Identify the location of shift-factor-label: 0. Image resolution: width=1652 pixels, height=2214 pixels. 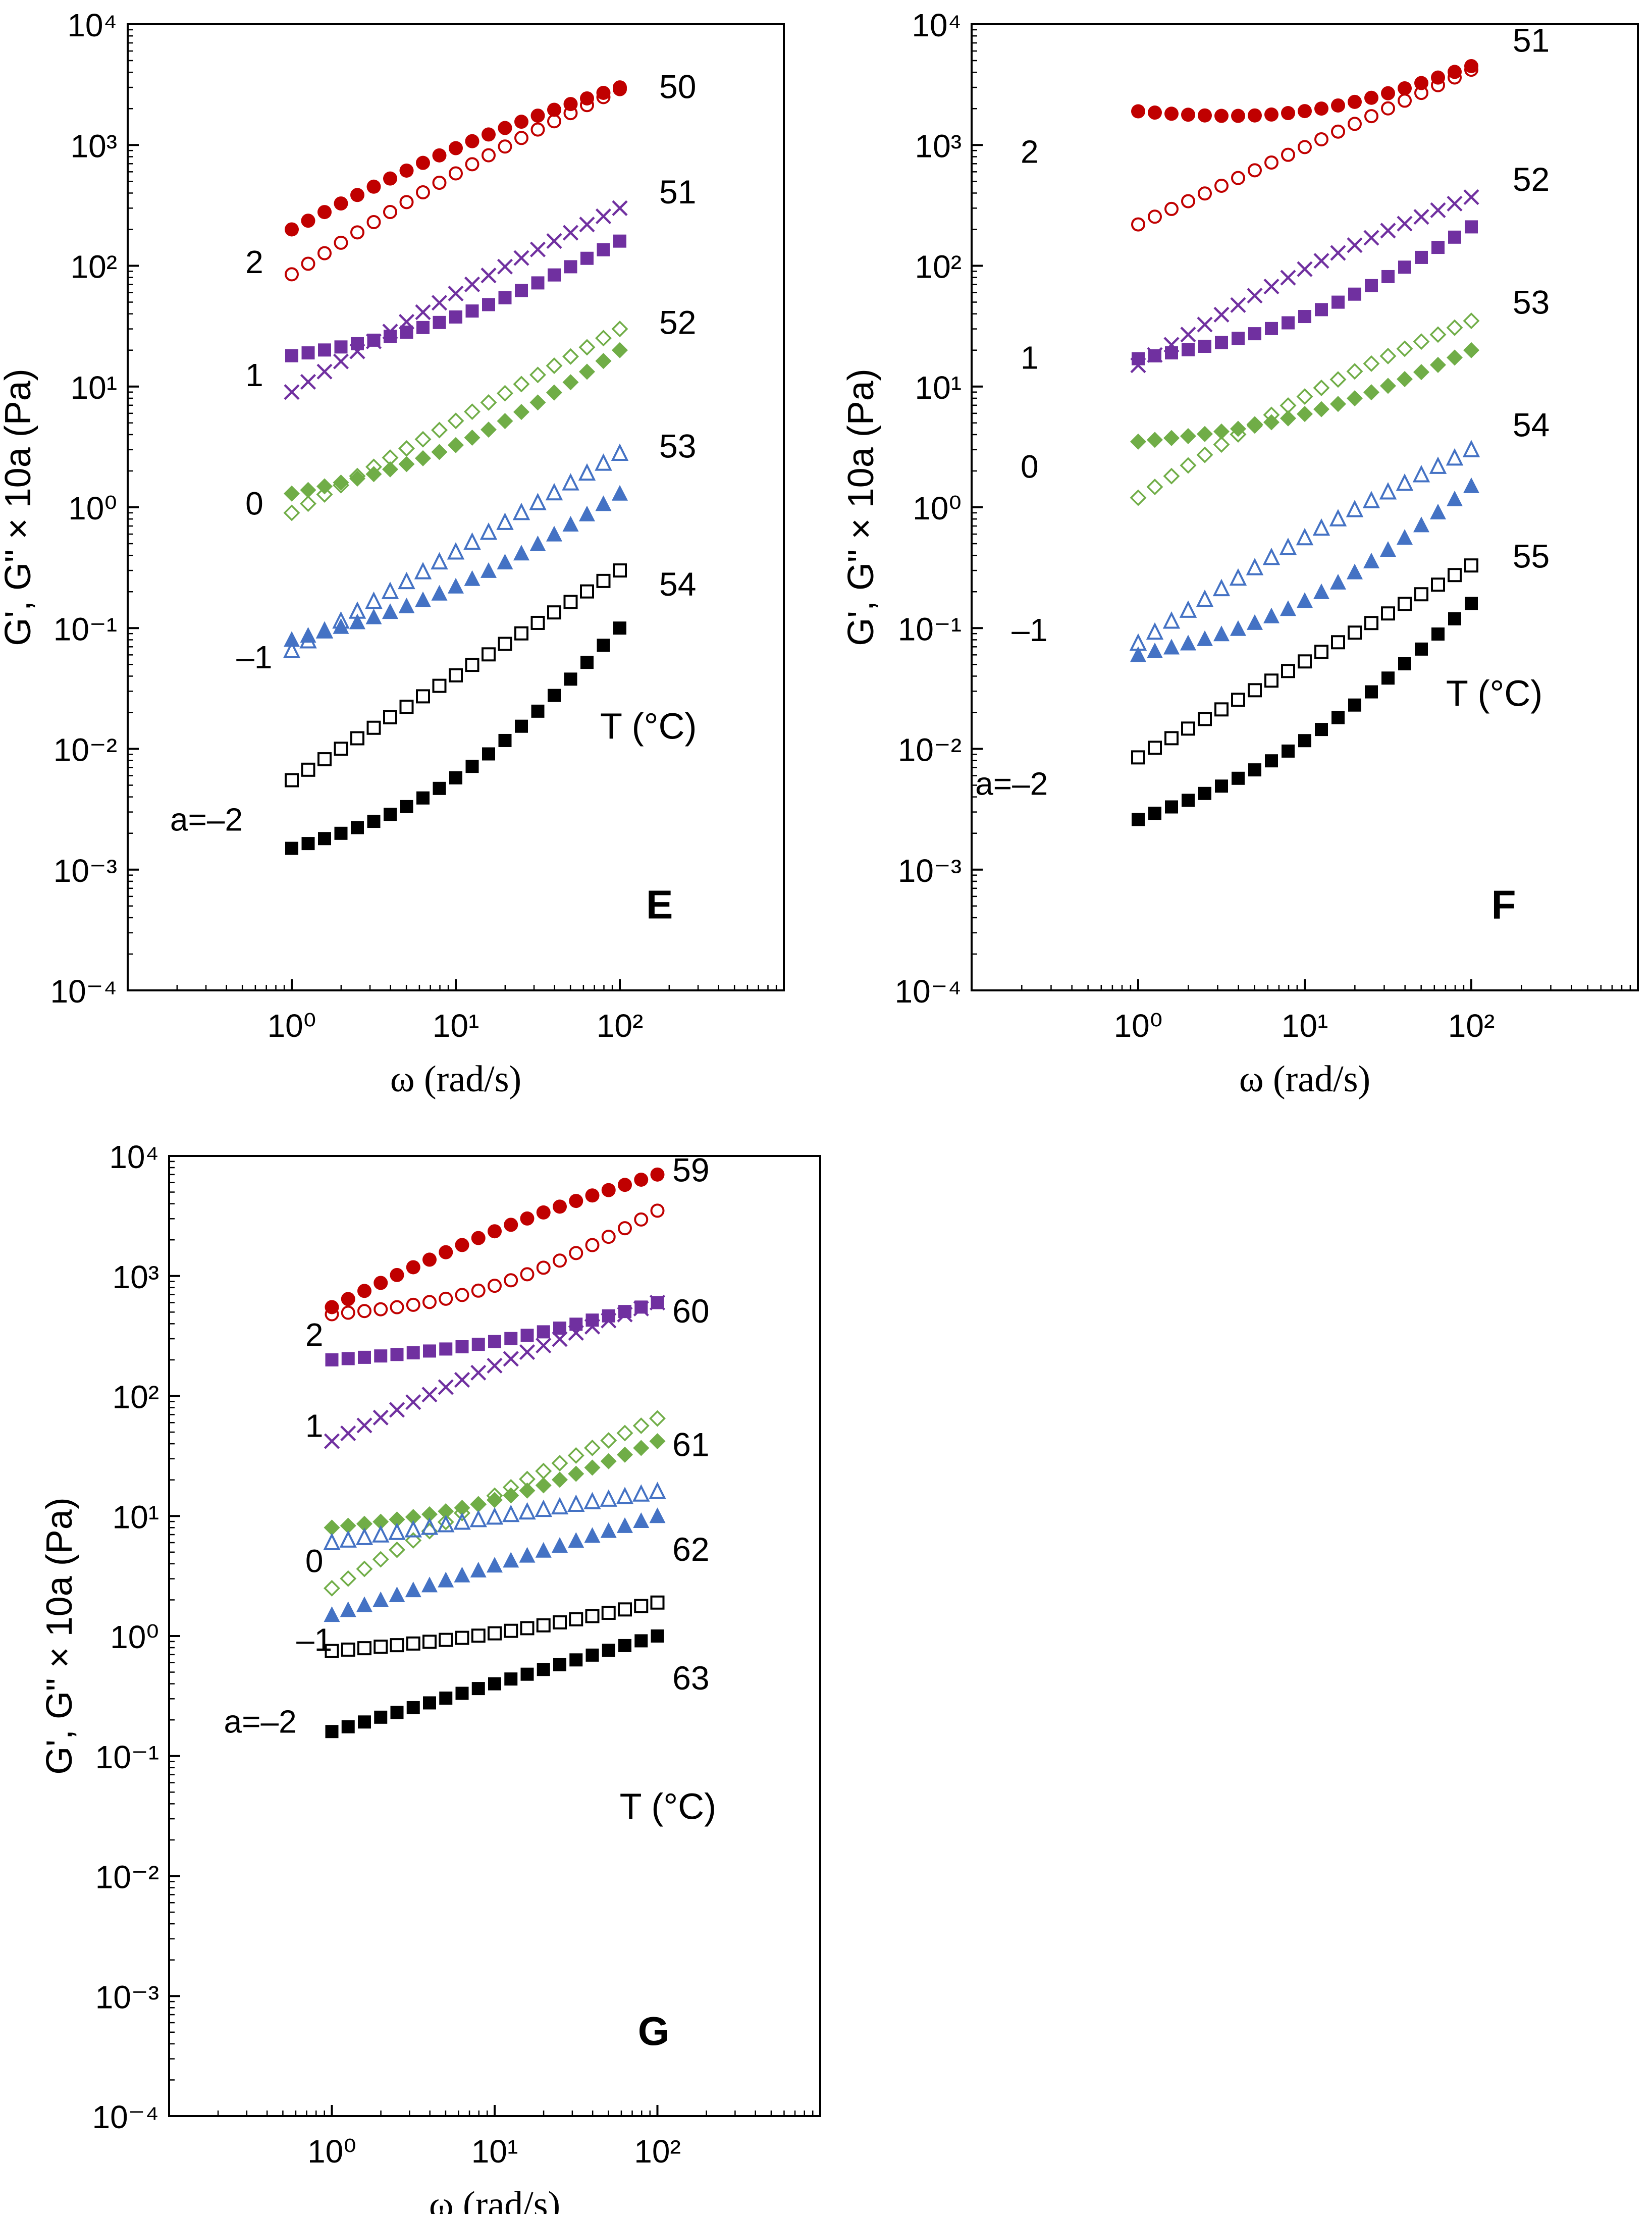
(314, 1561).